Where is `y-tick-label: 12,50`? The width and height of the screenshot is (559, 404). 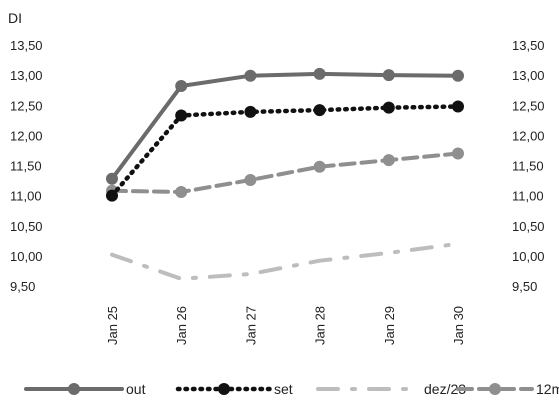
y-tick-label: 12,50 is located at coordinates (26, 105).